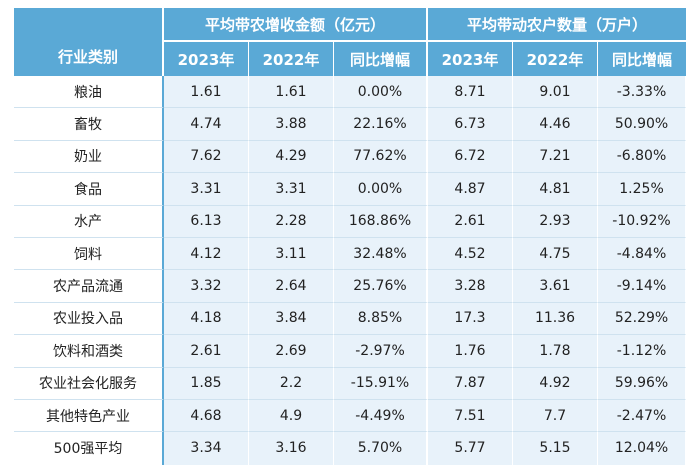 The image size is (700, 472). I want to click on cell-b2022: 4.81, so click(555, 189).